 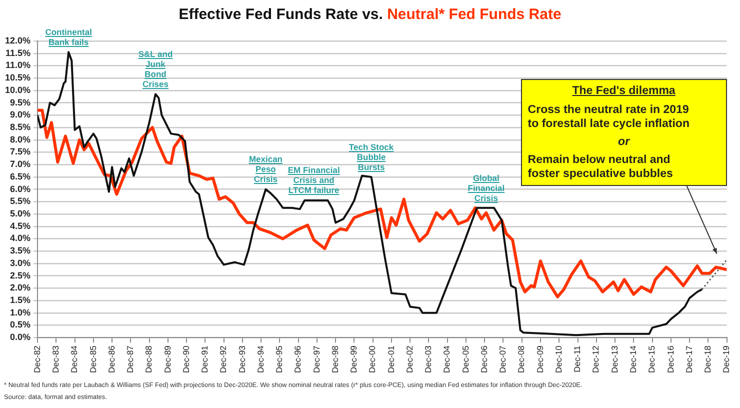 What do you see at coordinates (223, 359) in the screenshot?
I see `x-tick-label: Dec-92` at bounding box center [223, 359].